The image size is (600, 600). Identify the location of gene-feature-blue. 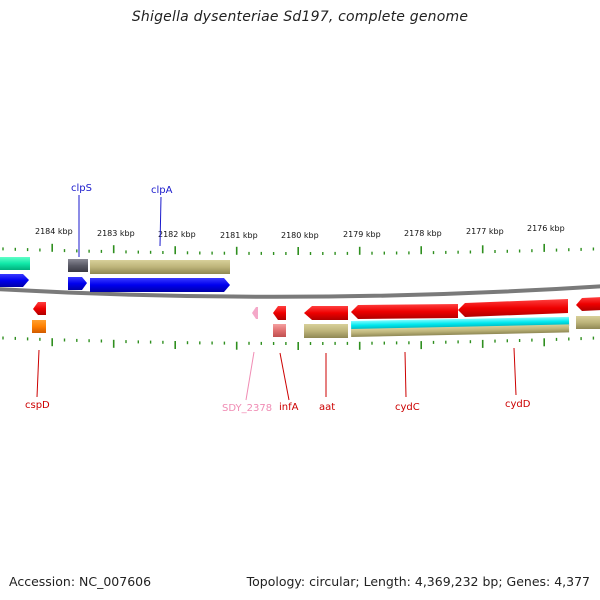
(14, 280).